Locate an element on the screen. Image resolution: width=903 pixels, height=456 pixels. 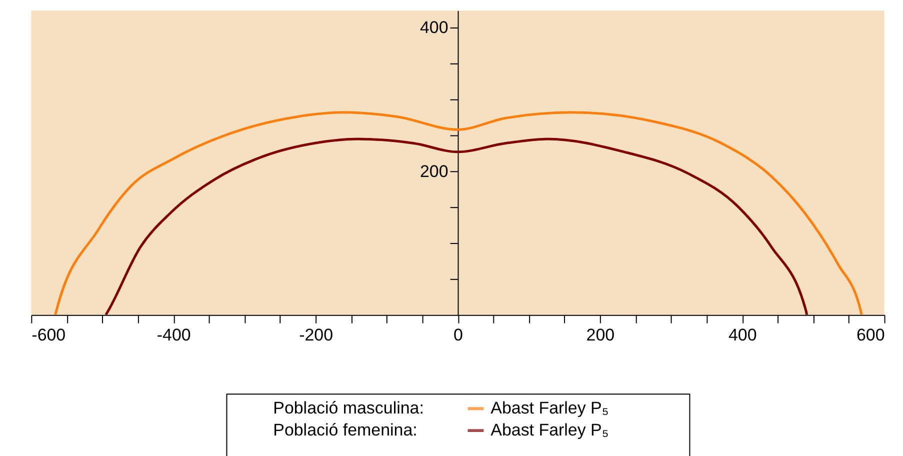
text: Població femenina: is located at coordinates (345, 430).